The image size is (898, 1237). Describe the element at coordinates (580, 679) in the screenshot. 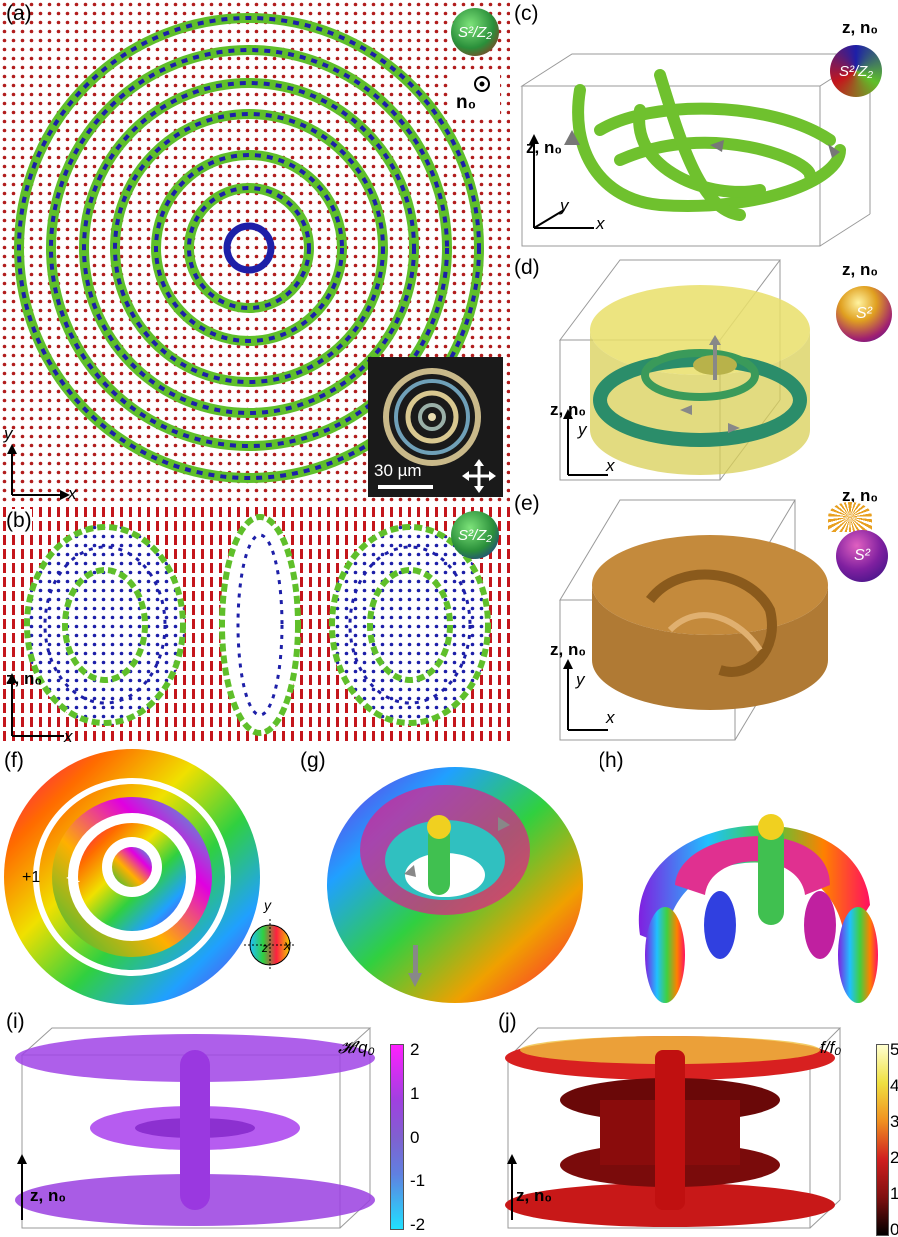

I see `axis-y-label-e: y` at that location.